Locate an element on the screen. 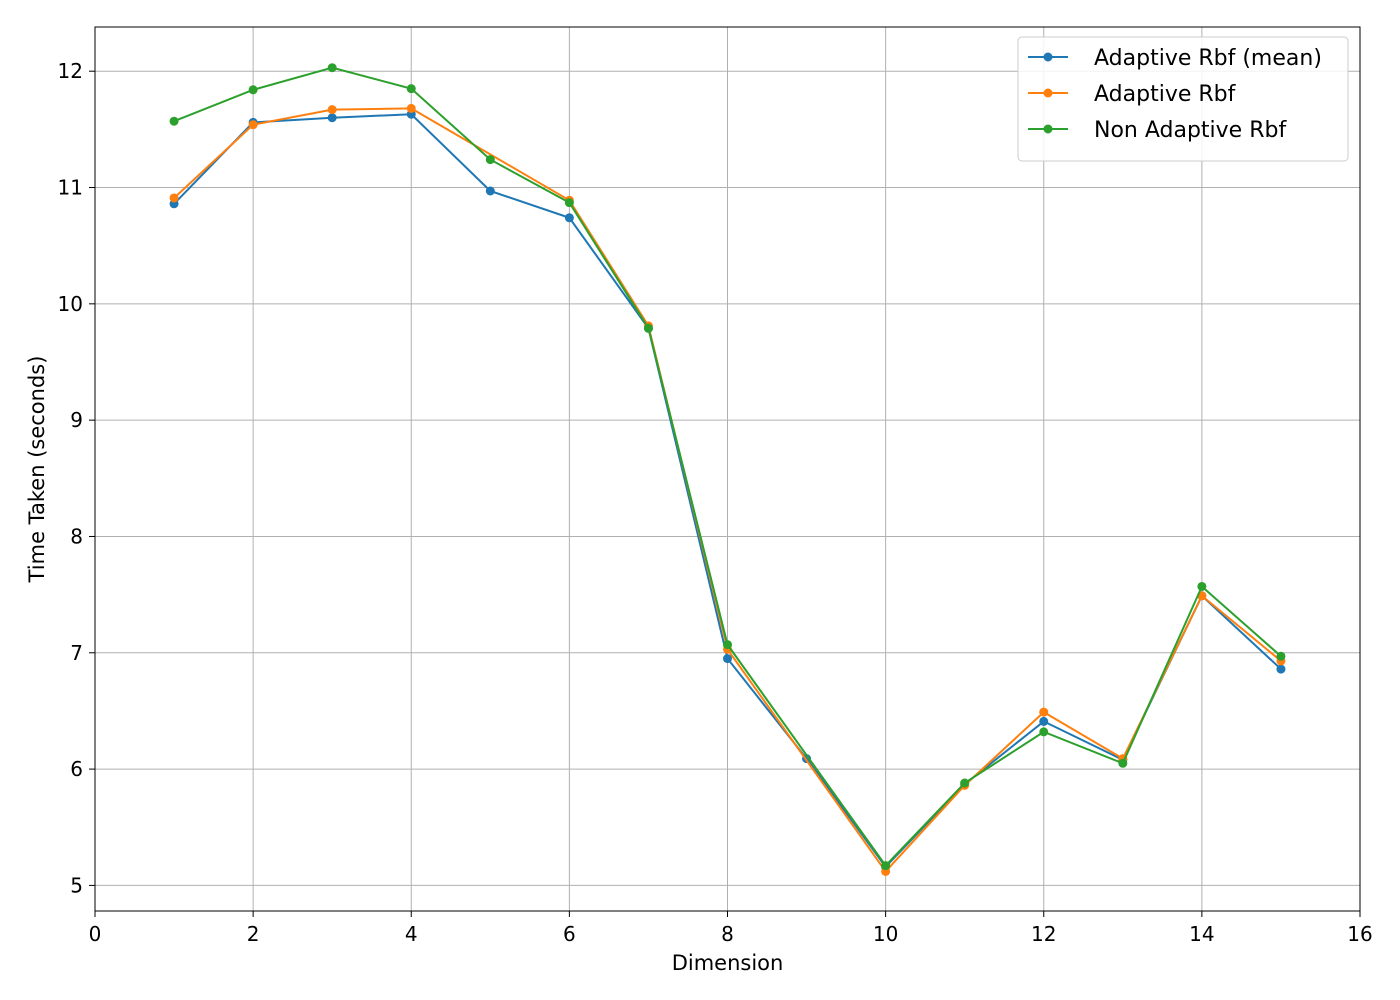 Image resolution: width=1400 pixels, height=1000 pixels. x-tick-label: 4 is located at coordinates (411, 934).